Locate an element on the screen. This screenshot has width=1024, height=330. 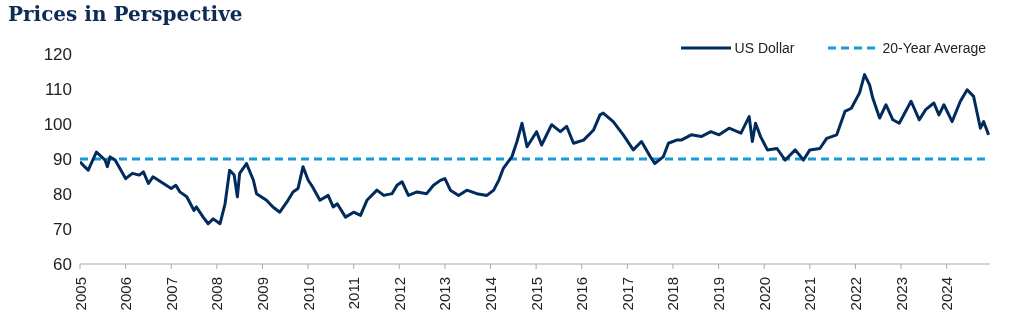
x-tick-label: 2007 is located at coordinates (171, 294).